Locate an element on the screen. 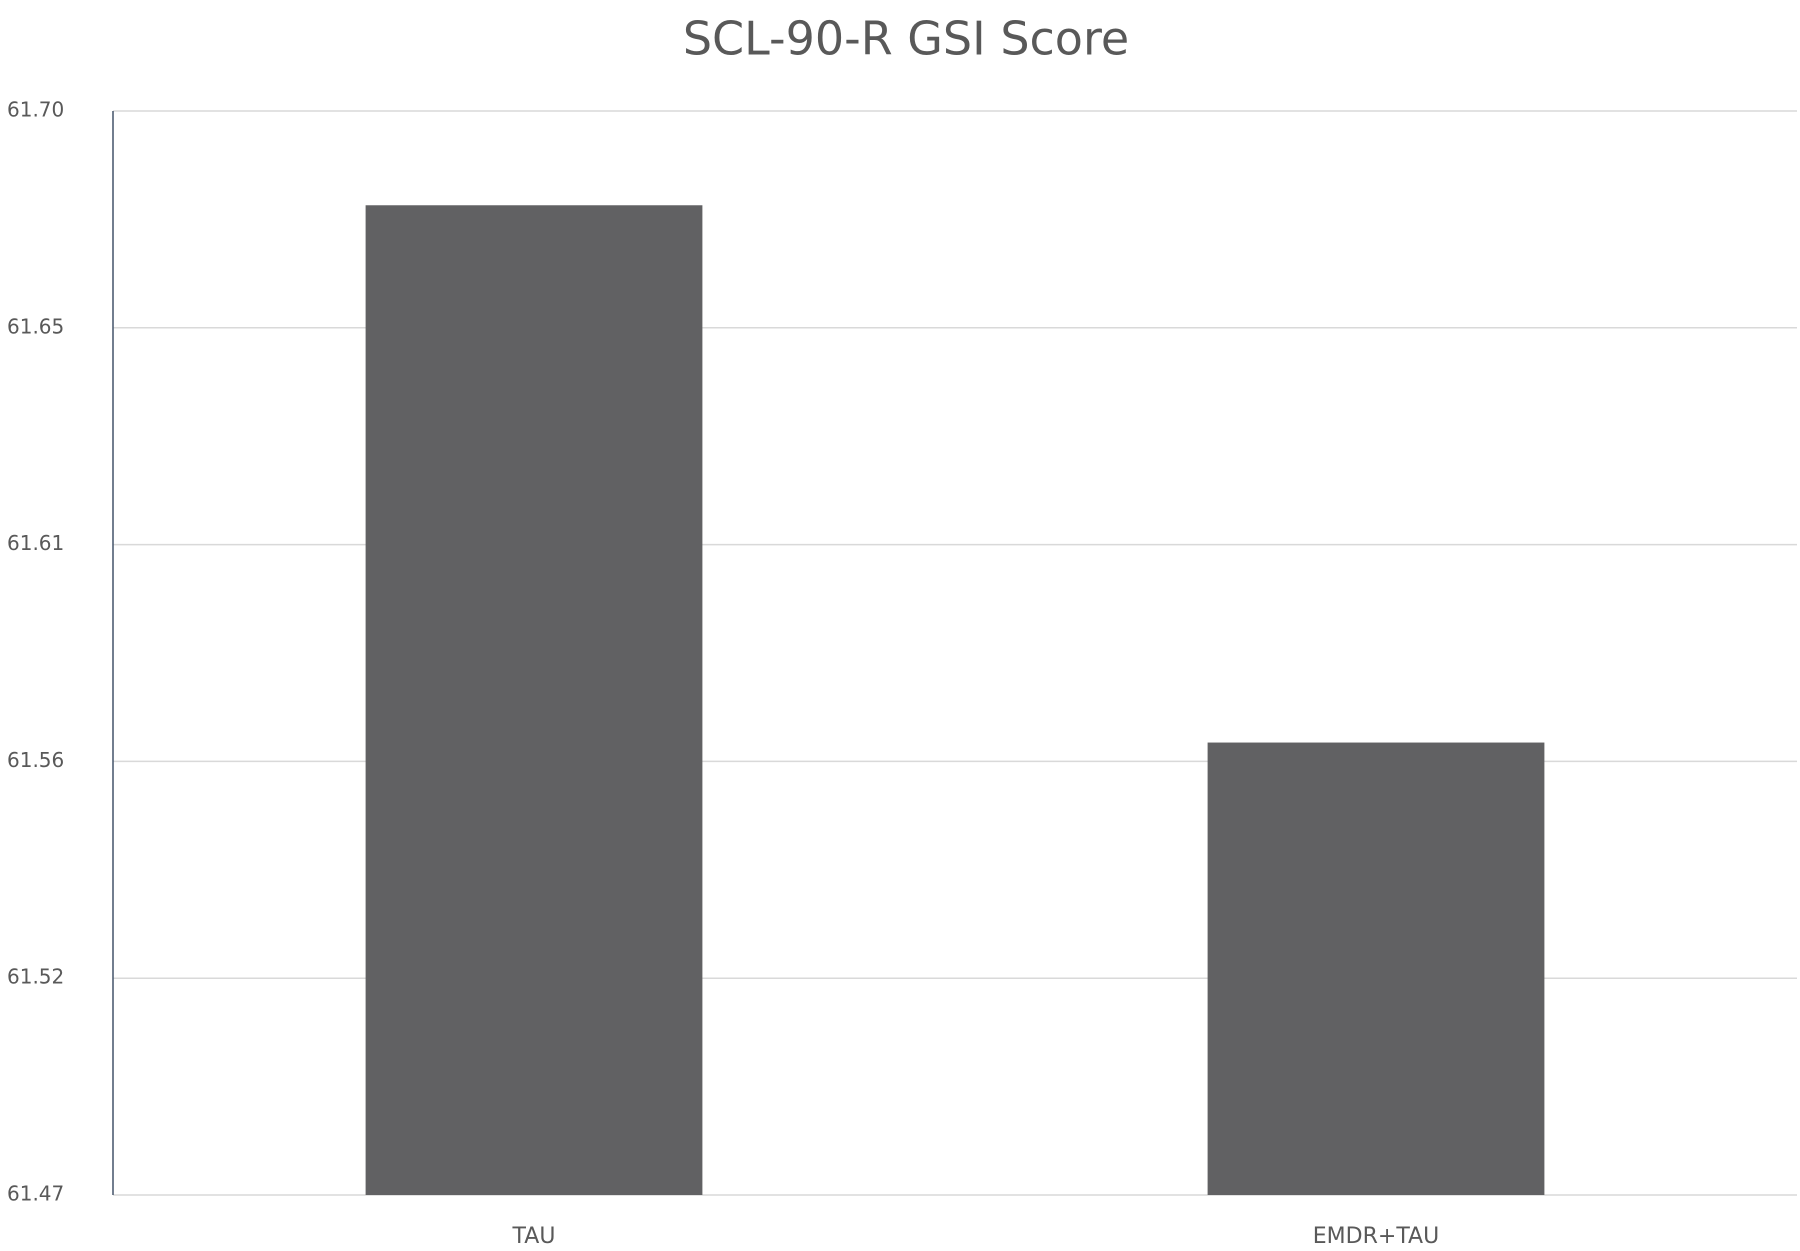 The image size is (1800, 1251). y-tick-label: 61.52 is located at coordinates (35, 977).